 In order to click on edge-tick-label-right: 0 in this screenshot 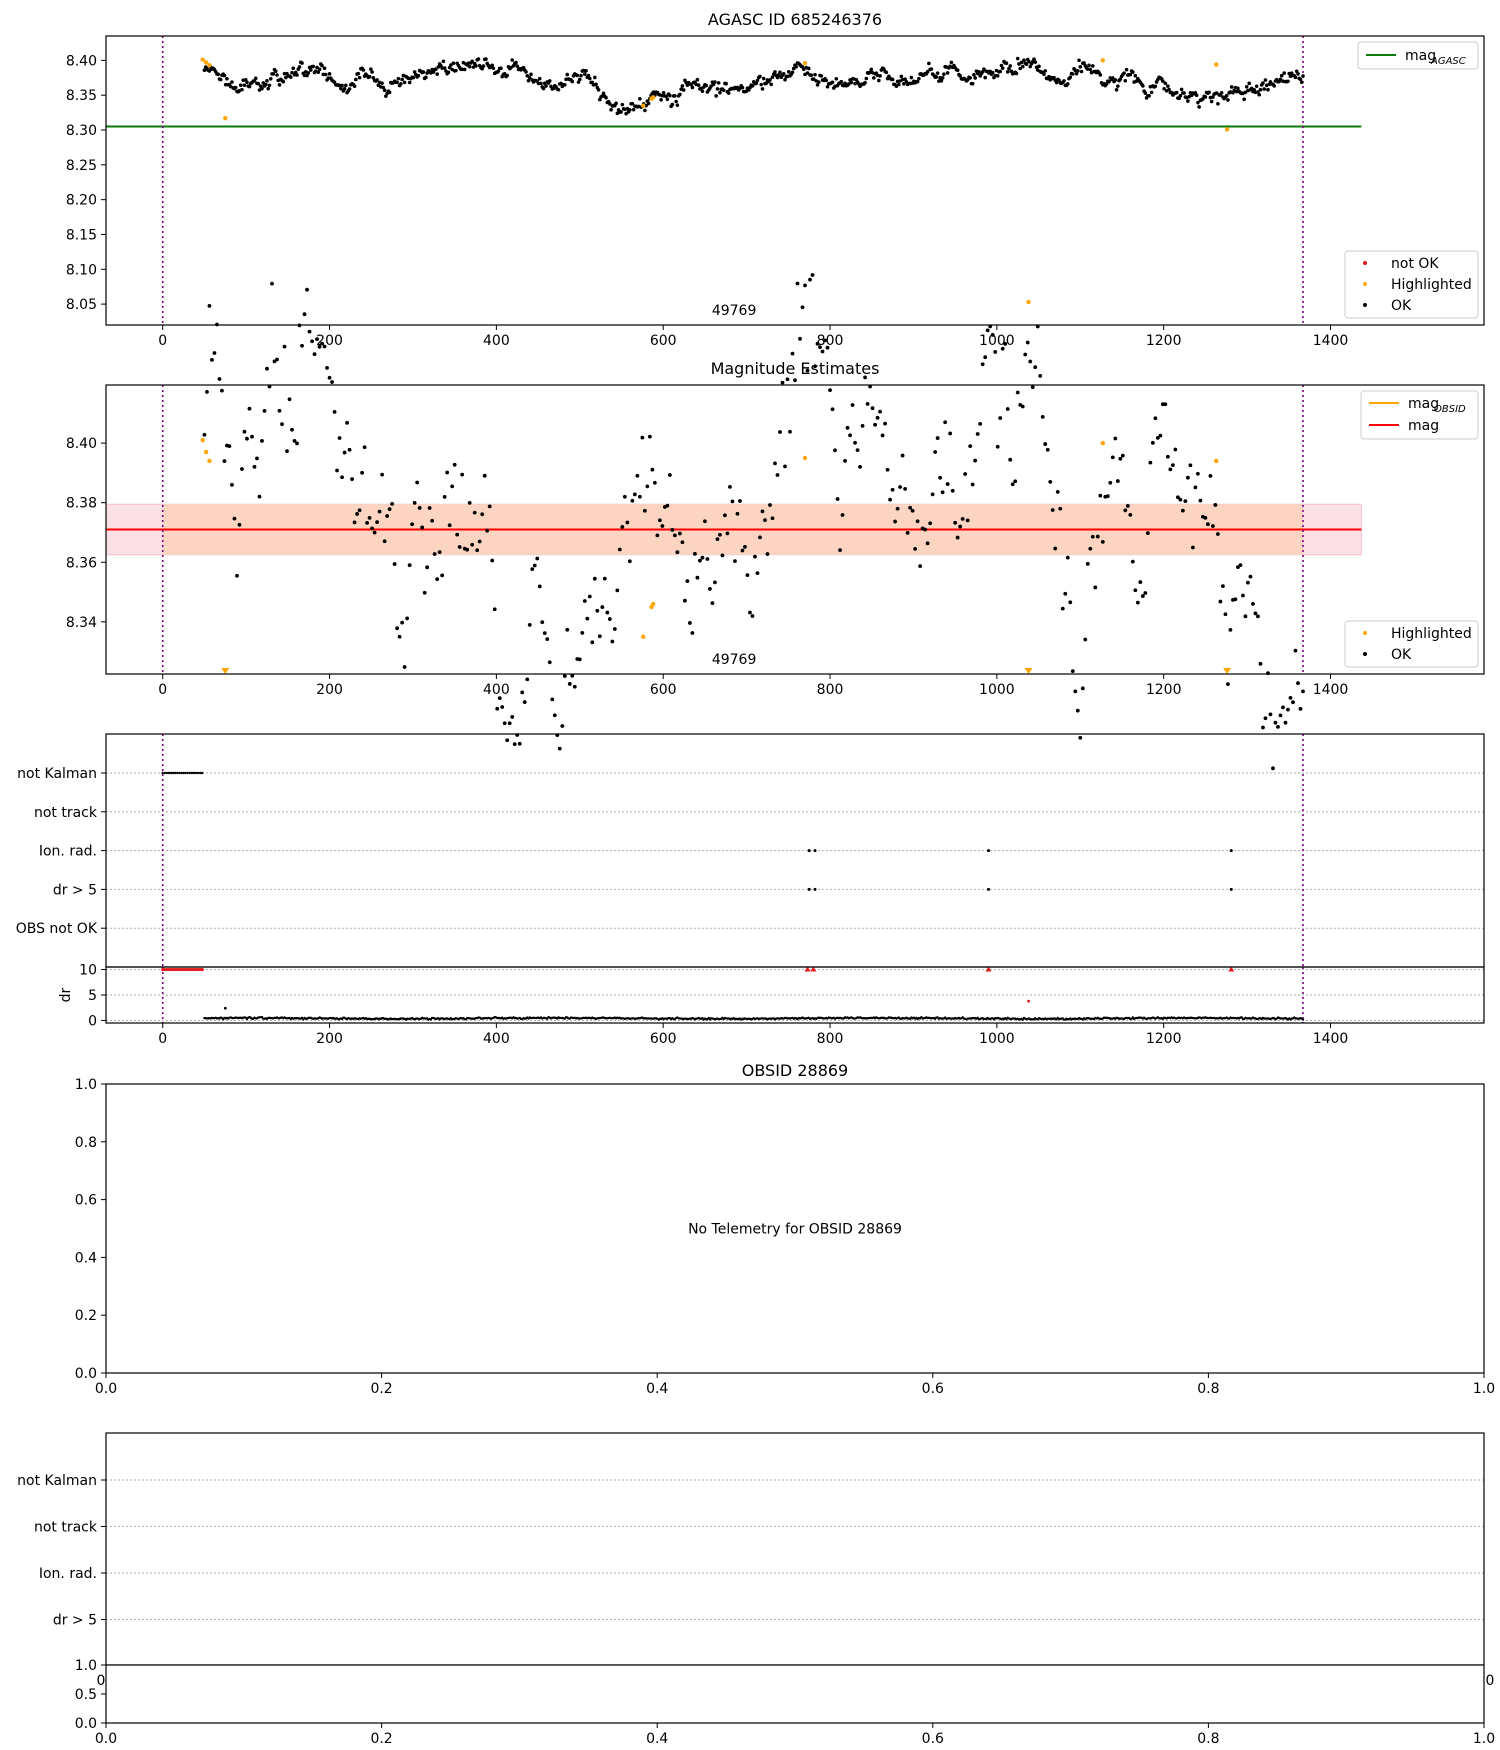, I will do `click(1490, 1681)`.